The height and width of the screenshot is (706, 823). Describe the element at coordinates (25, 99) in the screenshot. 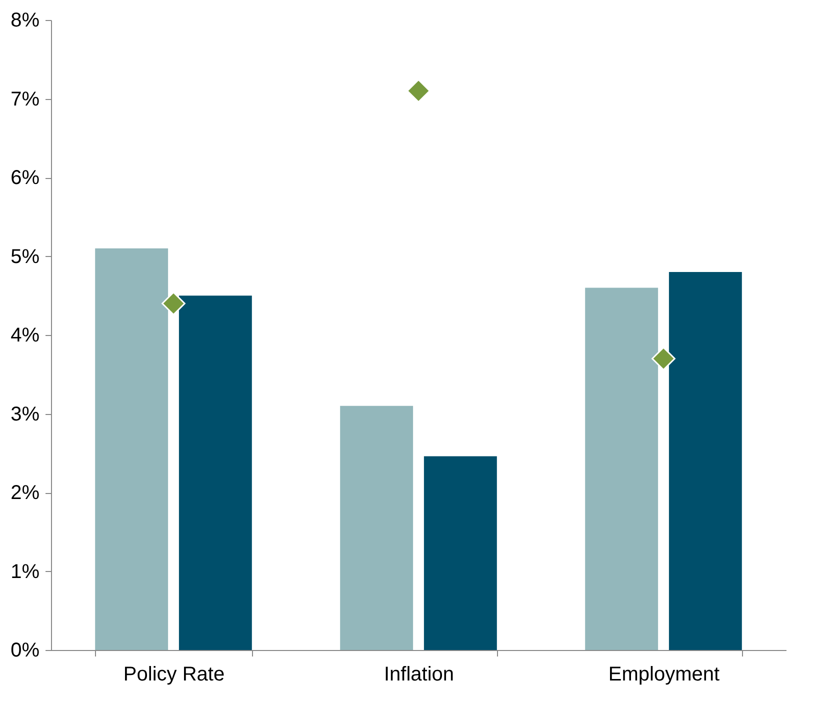

I see `y-tick-label: 7%` at that location.